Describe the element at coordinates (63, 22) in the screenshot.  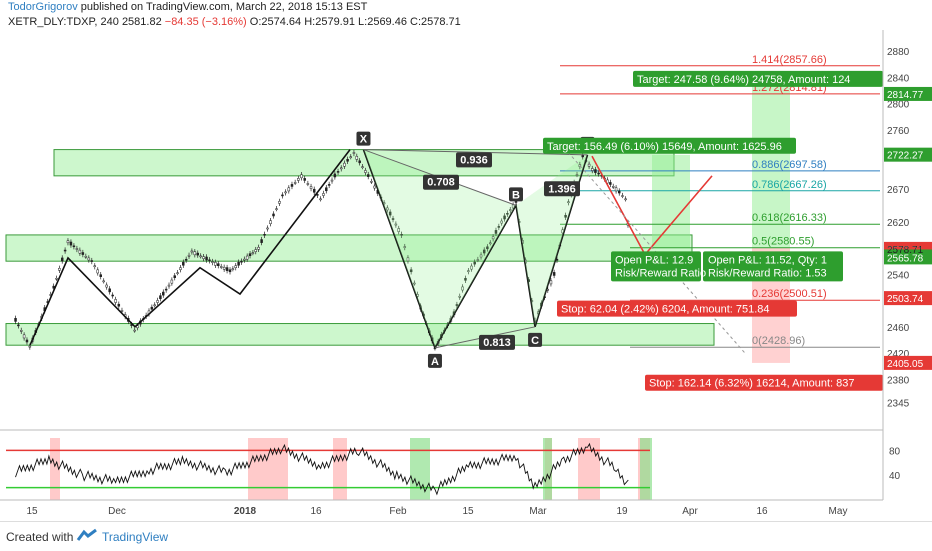
I see `symbol-title: XETR_DLY:TDXP, 240` at that location.